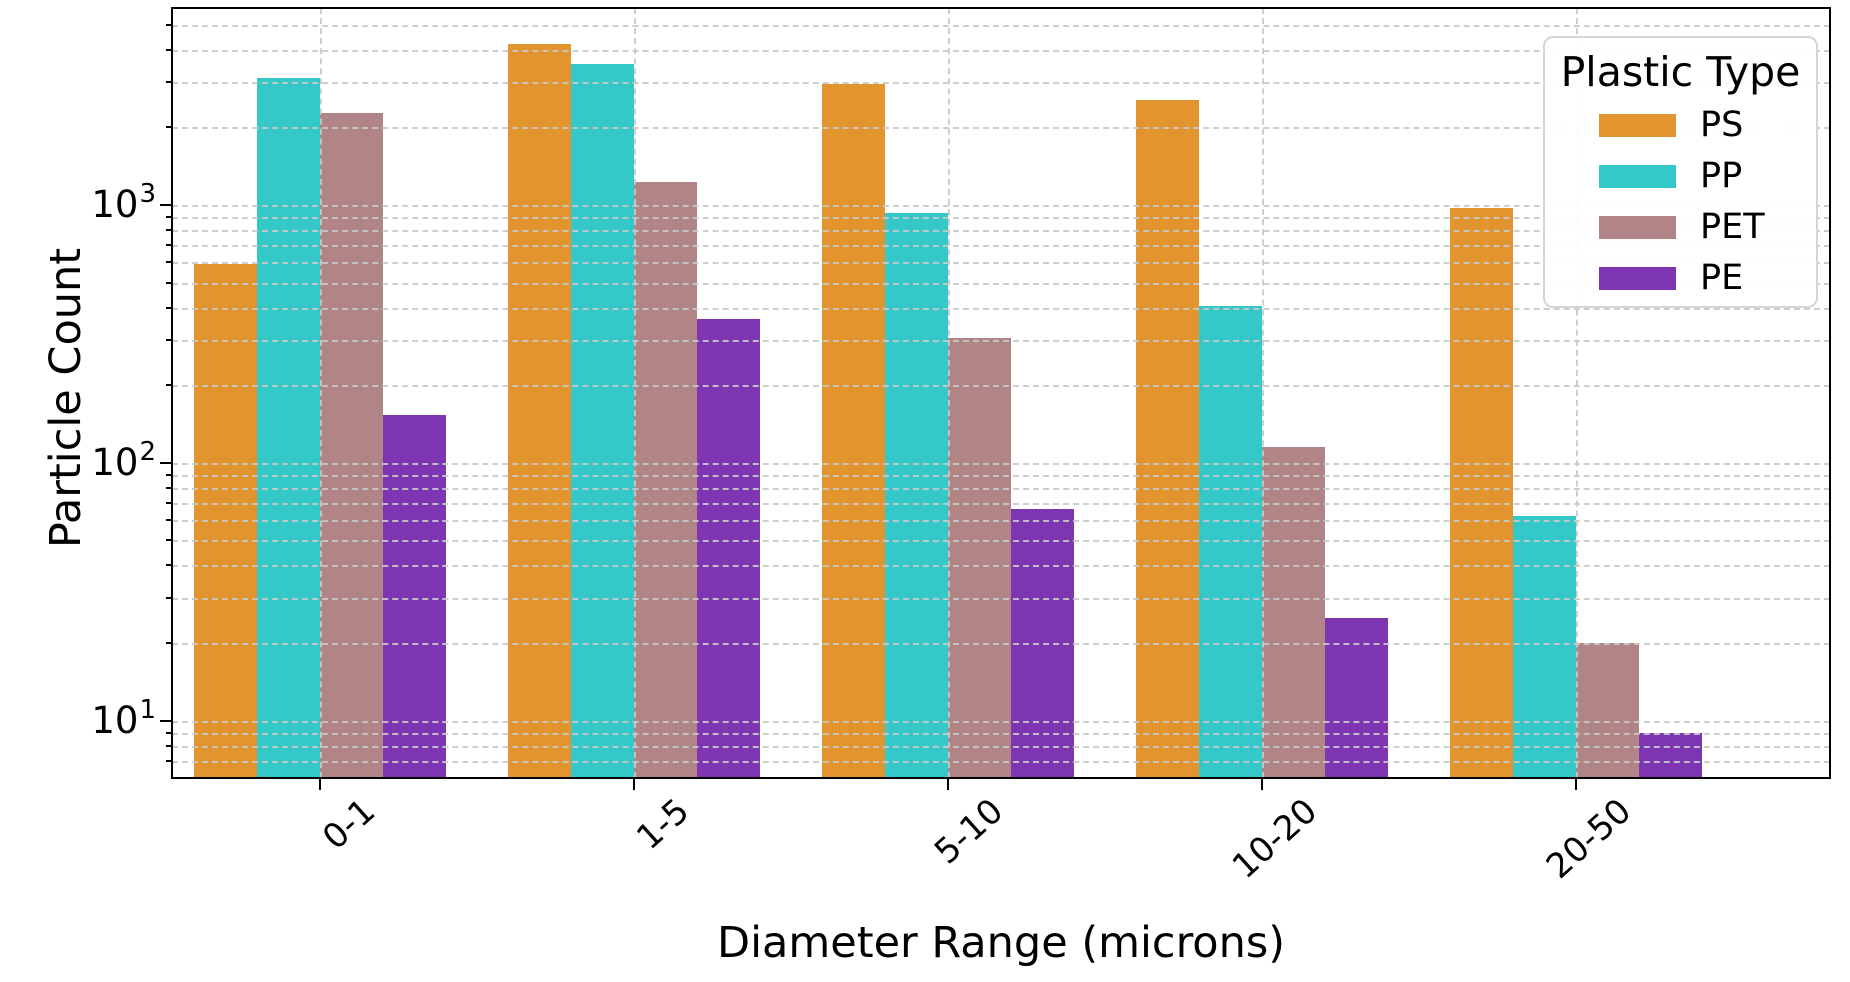 The height and width of the screenshot is (982, 1850). Describe the element at coordinates (1637, 125) in the screenshot. I see `legend-swatch-PS` at that location.